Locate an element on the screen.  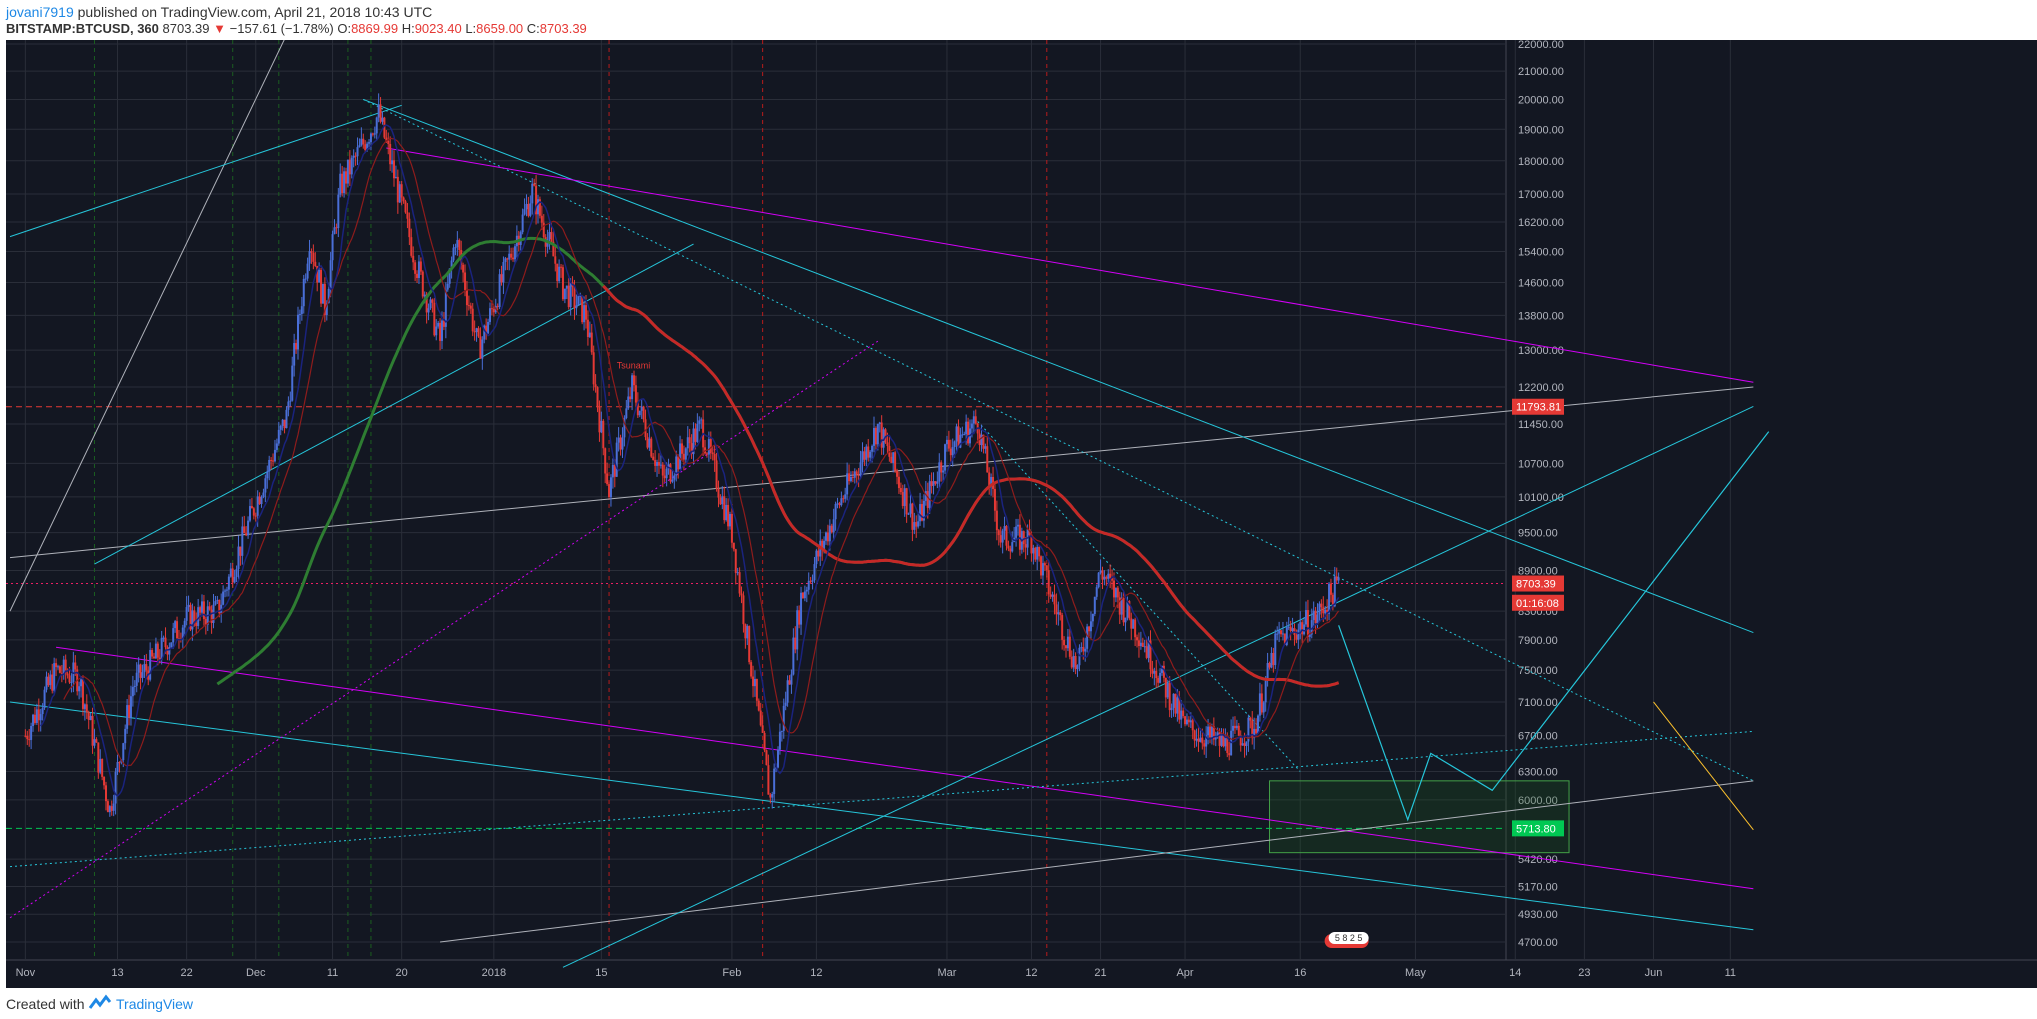
target-zone is located at coordinates (1419, 817).